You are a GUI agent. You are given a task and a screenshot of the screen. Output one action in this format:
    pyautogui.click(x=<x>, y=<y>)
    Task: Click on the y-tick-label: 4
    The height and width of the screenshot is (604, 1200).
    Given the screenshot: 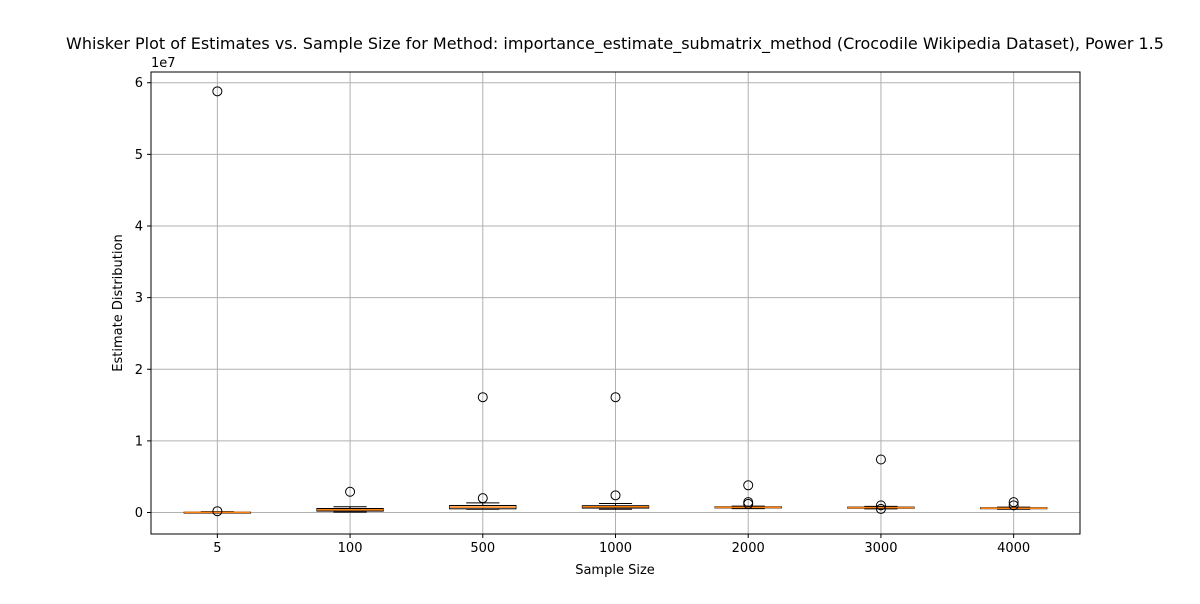 What is the action you would take?
    pyautogui.click(x=139, y=227)
    